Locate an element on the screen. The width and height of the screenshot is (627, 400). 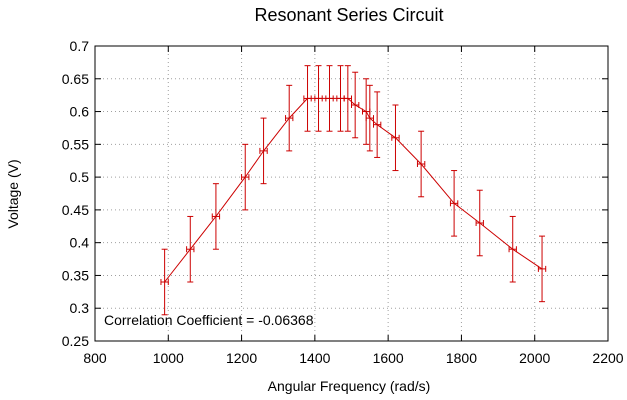
x-tick-label: 1800 is located at coordinates (461, 358).